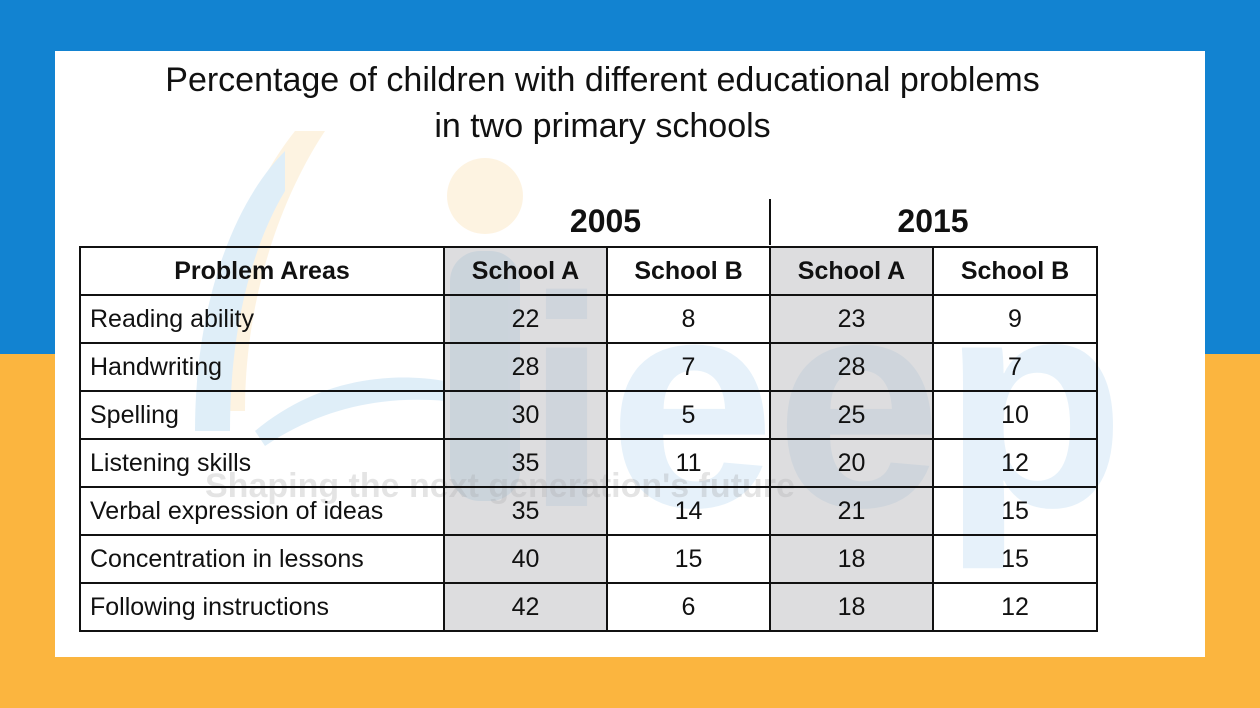 The width and height of the screenshot is (1260, 708). What do you see at coordinates (1015, 367) in the screenshot?
I see `cell-2015-school-b: 7` at bounding box center [1015, 367].